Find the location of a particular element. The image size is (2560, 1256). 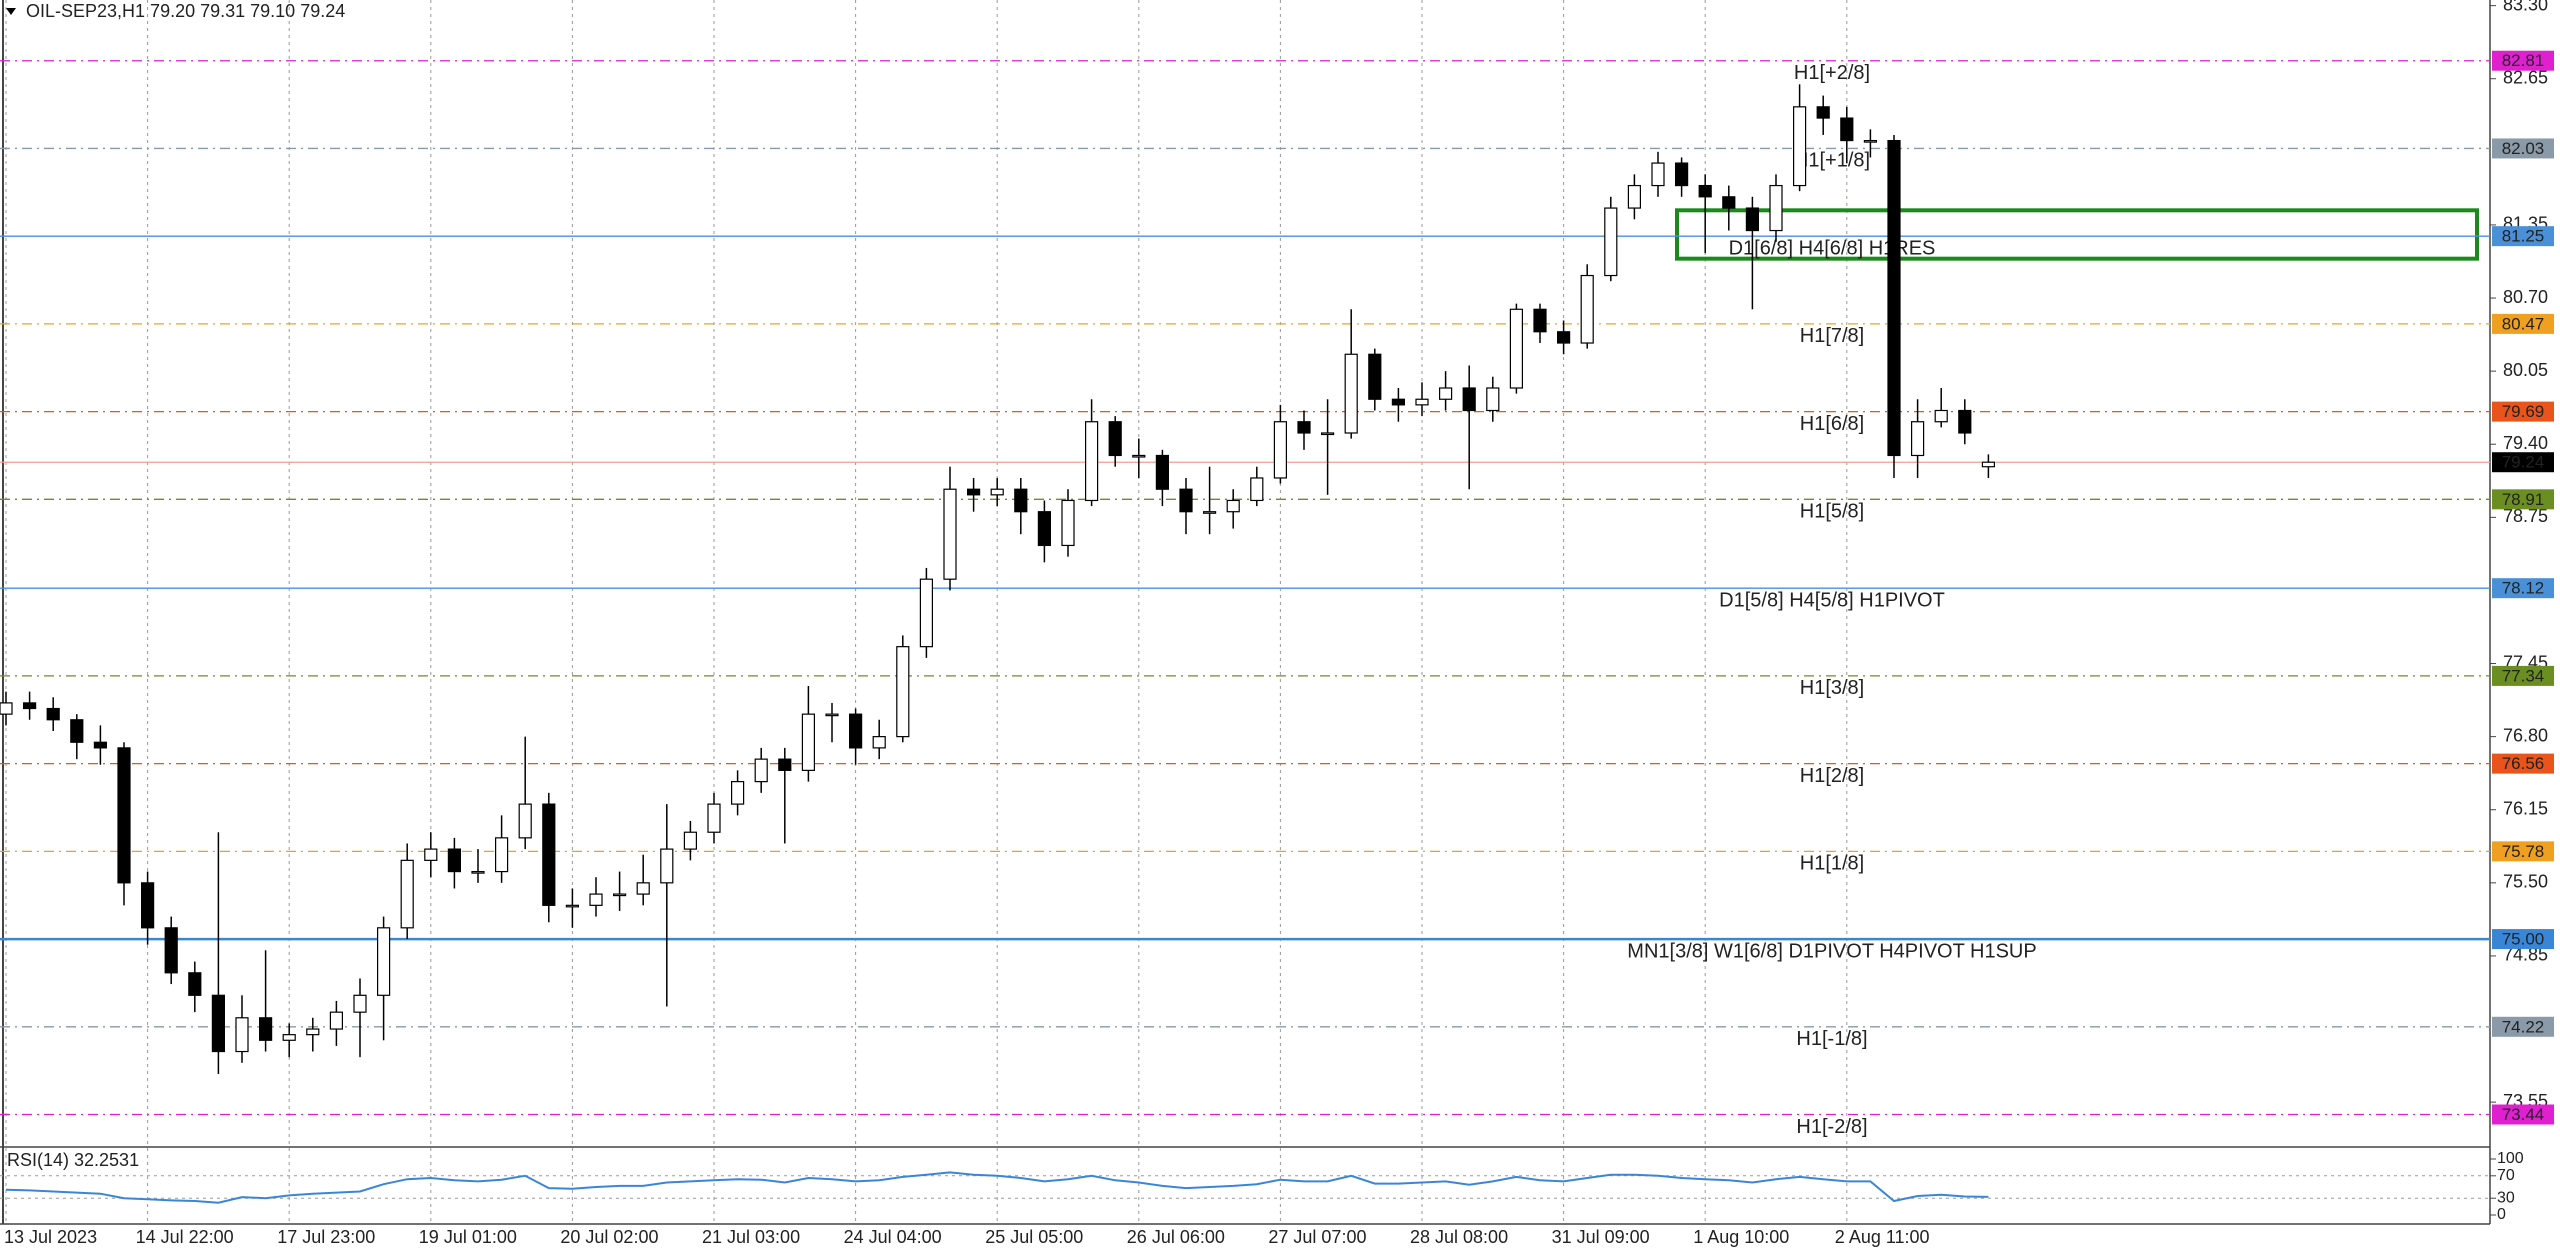

price-box-label: 78.91 is located at coordinates (2523, 499).